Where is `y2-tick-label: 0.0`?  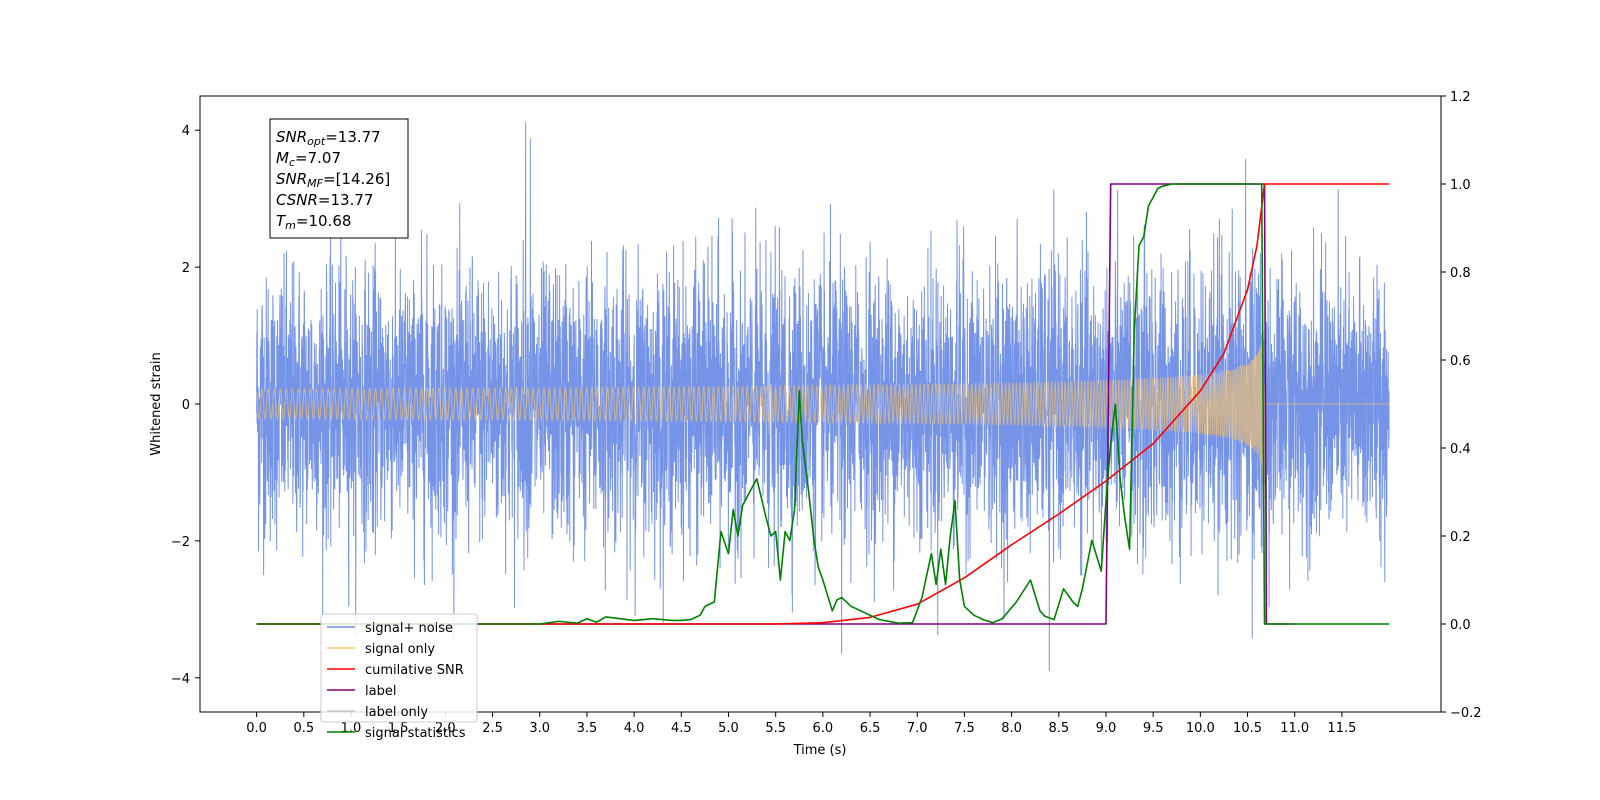 y2-tick-label: 0.0 is located at coordinates (1460, 625).